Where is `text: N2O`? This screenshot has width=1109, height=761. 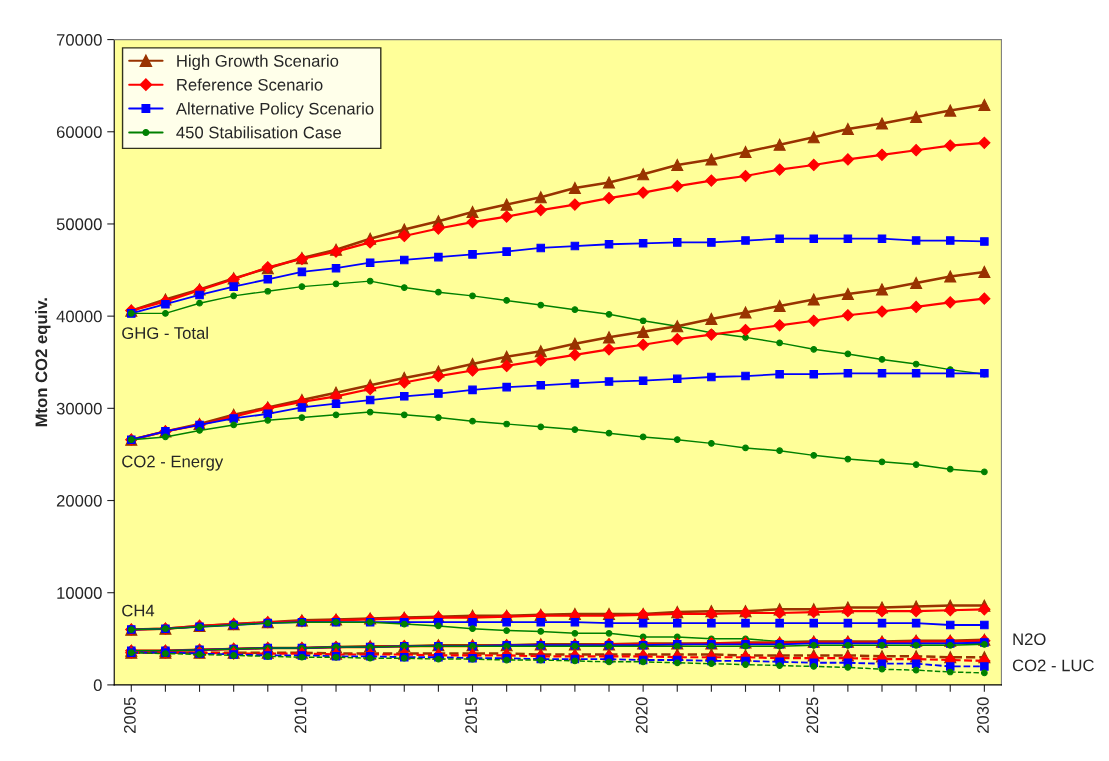 text: N2O is located at coordinates (1029, 639).